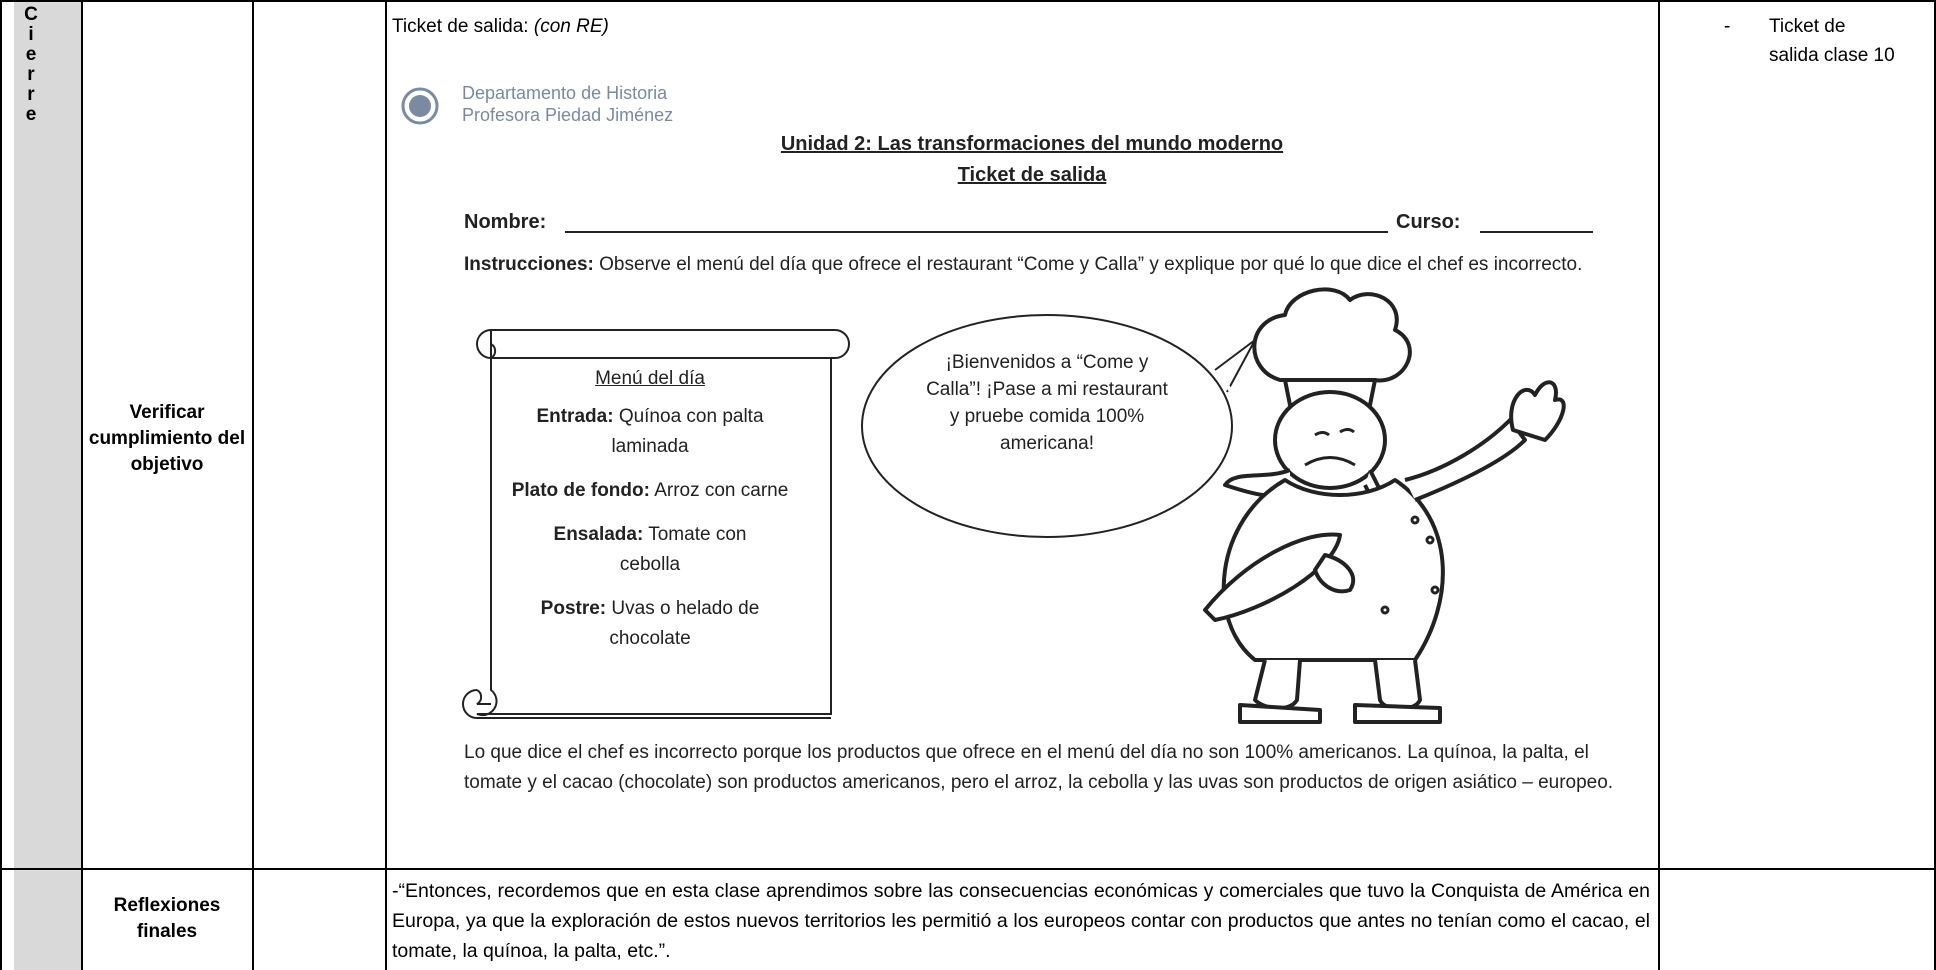 The width and height of the screenshot is (1936, 970). What do you see at coordinates (505, 222) in the screenshot?
I see `name-label: Nombre:` at bounding box center [505, 222].